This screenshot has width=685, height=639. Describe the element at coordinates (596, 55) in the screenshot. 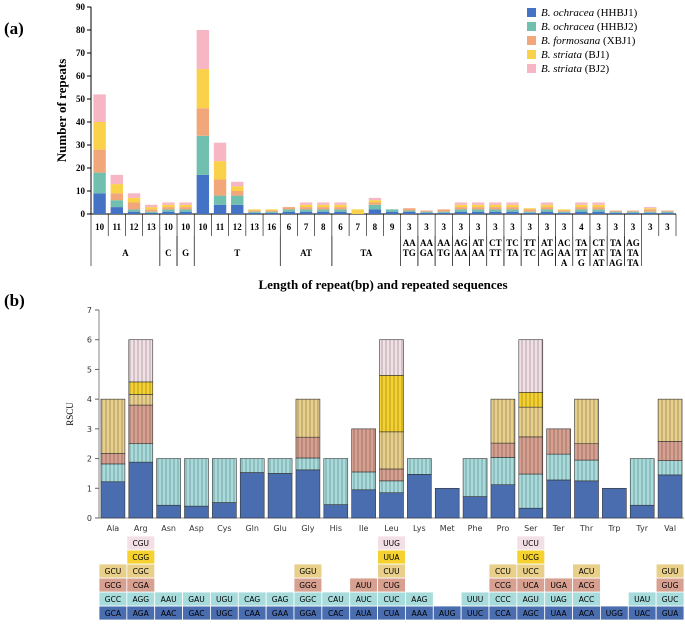

I see `legend-accession: (BJ1)` at that location.